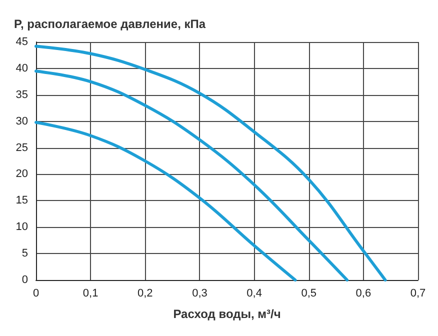 Image resolution: width=438 pixels, height=336 pixels. What do you see at coordinates (25, 254) in the screenshot?
I see `y-tick-label: 5` at bounding box center [25, 254].